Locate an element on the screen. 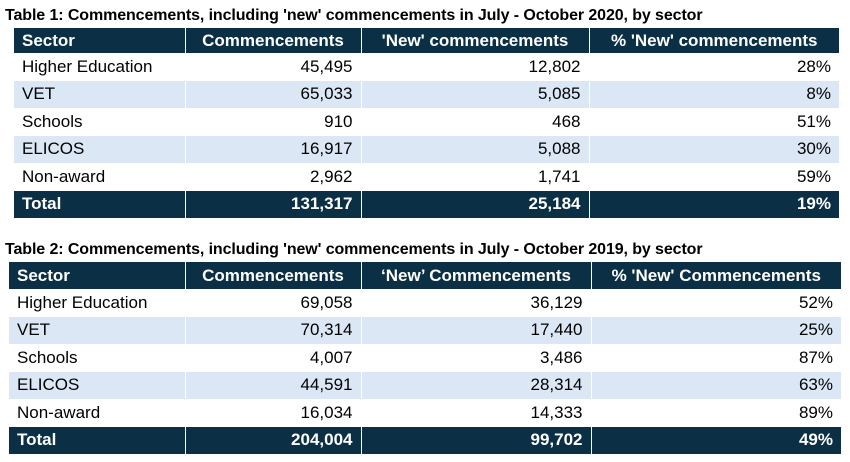 This screenshot has width=850, height=462. header-pct-new-commencements: % 'New' commencements is located at coordinates (713, 40).